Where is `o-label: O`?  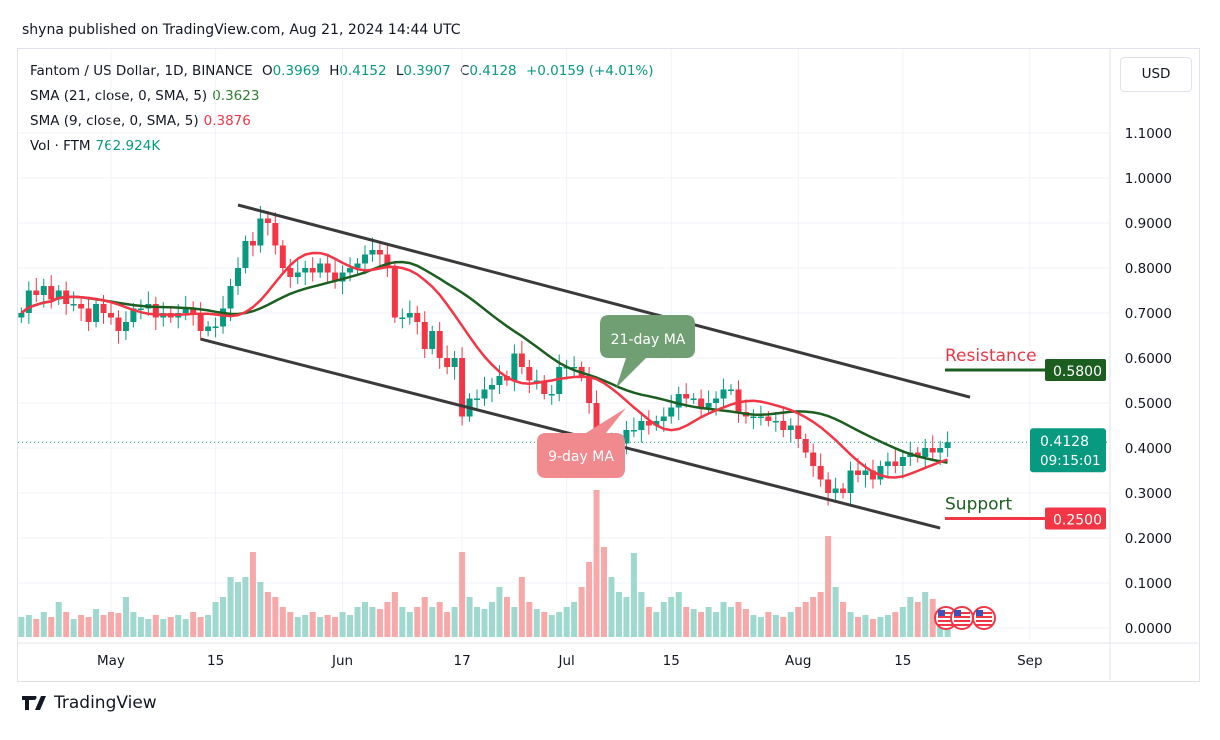 o-label: O is located at coordinates (267, 71).